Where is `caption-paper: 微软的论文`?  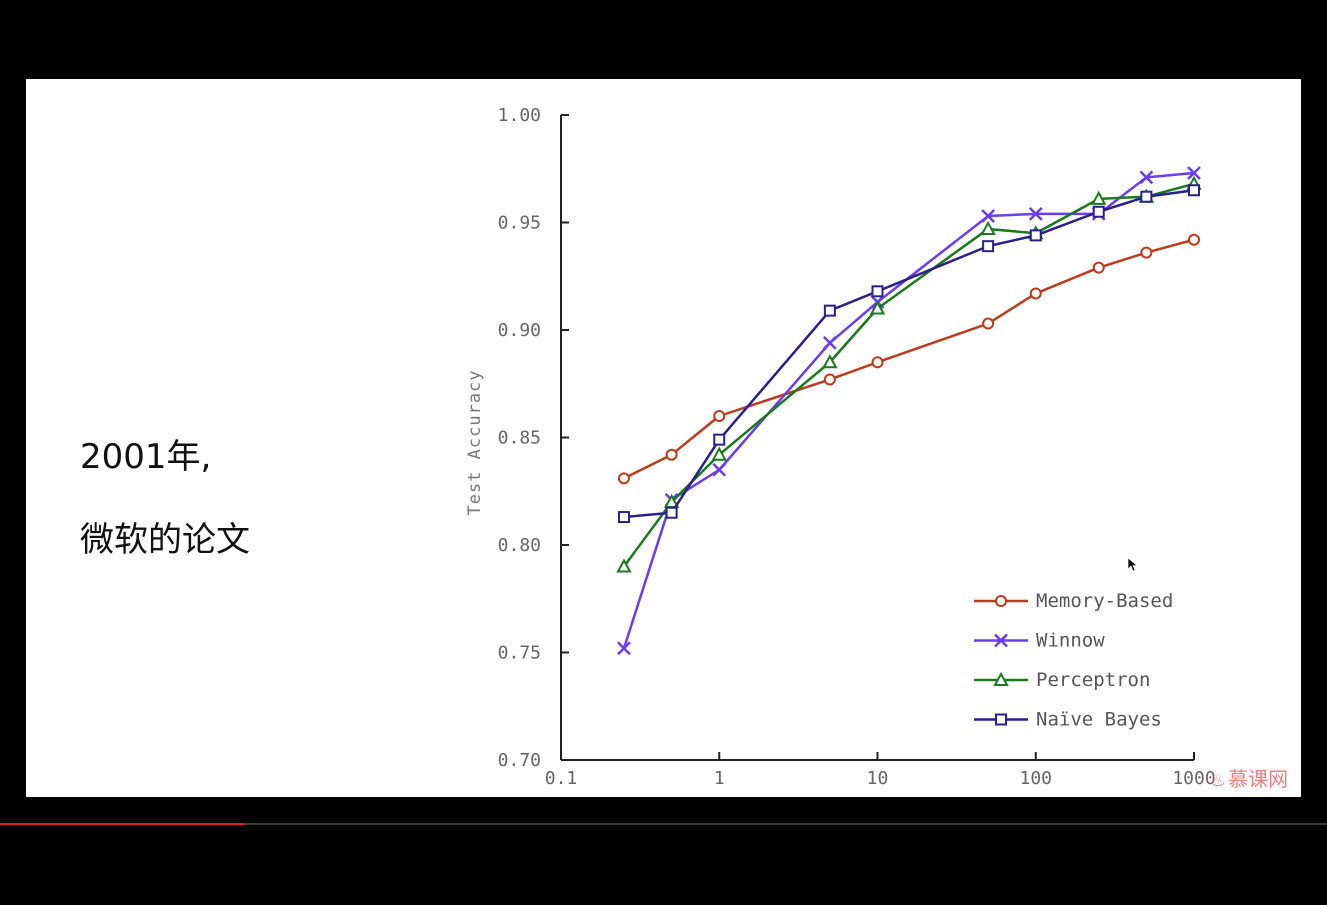 caption-paper: 微软的论文 is located at coordinates (165, 540).